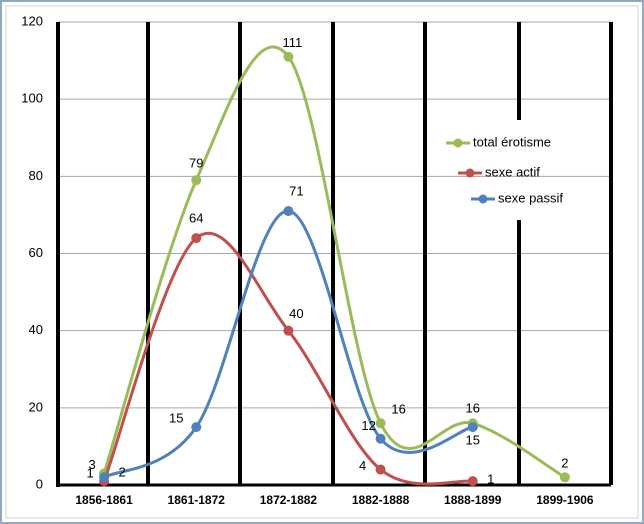  Describe the element at coordinates (36, 175) in the screenshot. I see `y-tick-label: 80` at that location.